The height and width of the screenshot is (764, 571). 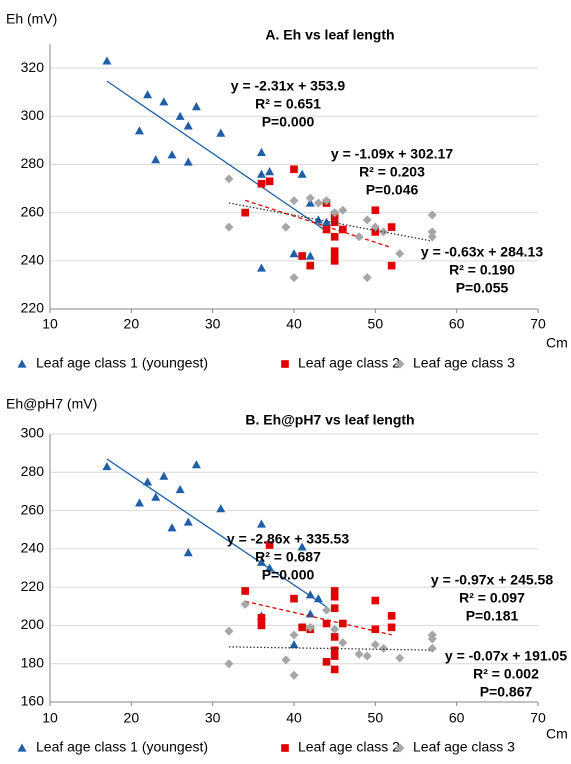 I want to click on trend-equation: R² = 0.002, so click(x=506, y=674).